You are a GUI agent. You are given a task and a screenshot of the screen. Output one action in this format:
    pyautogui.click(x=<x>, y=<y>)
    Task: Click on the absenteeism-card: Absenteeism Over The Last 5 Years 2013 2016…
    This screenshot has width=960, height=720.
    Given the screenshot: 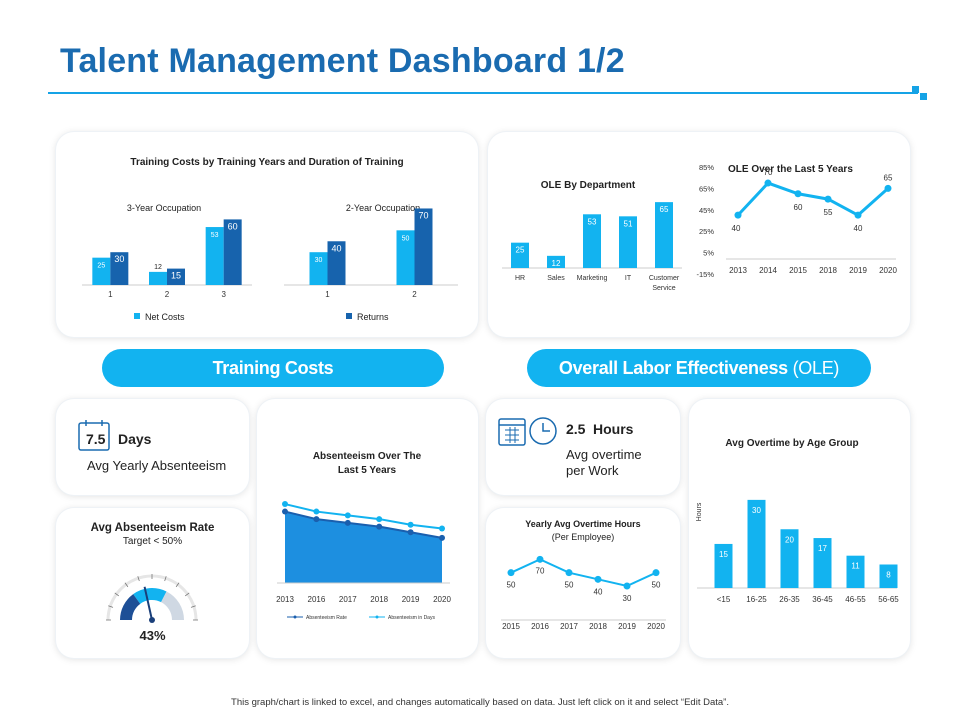 What is the action you would take?
    pyautogui.click(x=367, y=528)
    